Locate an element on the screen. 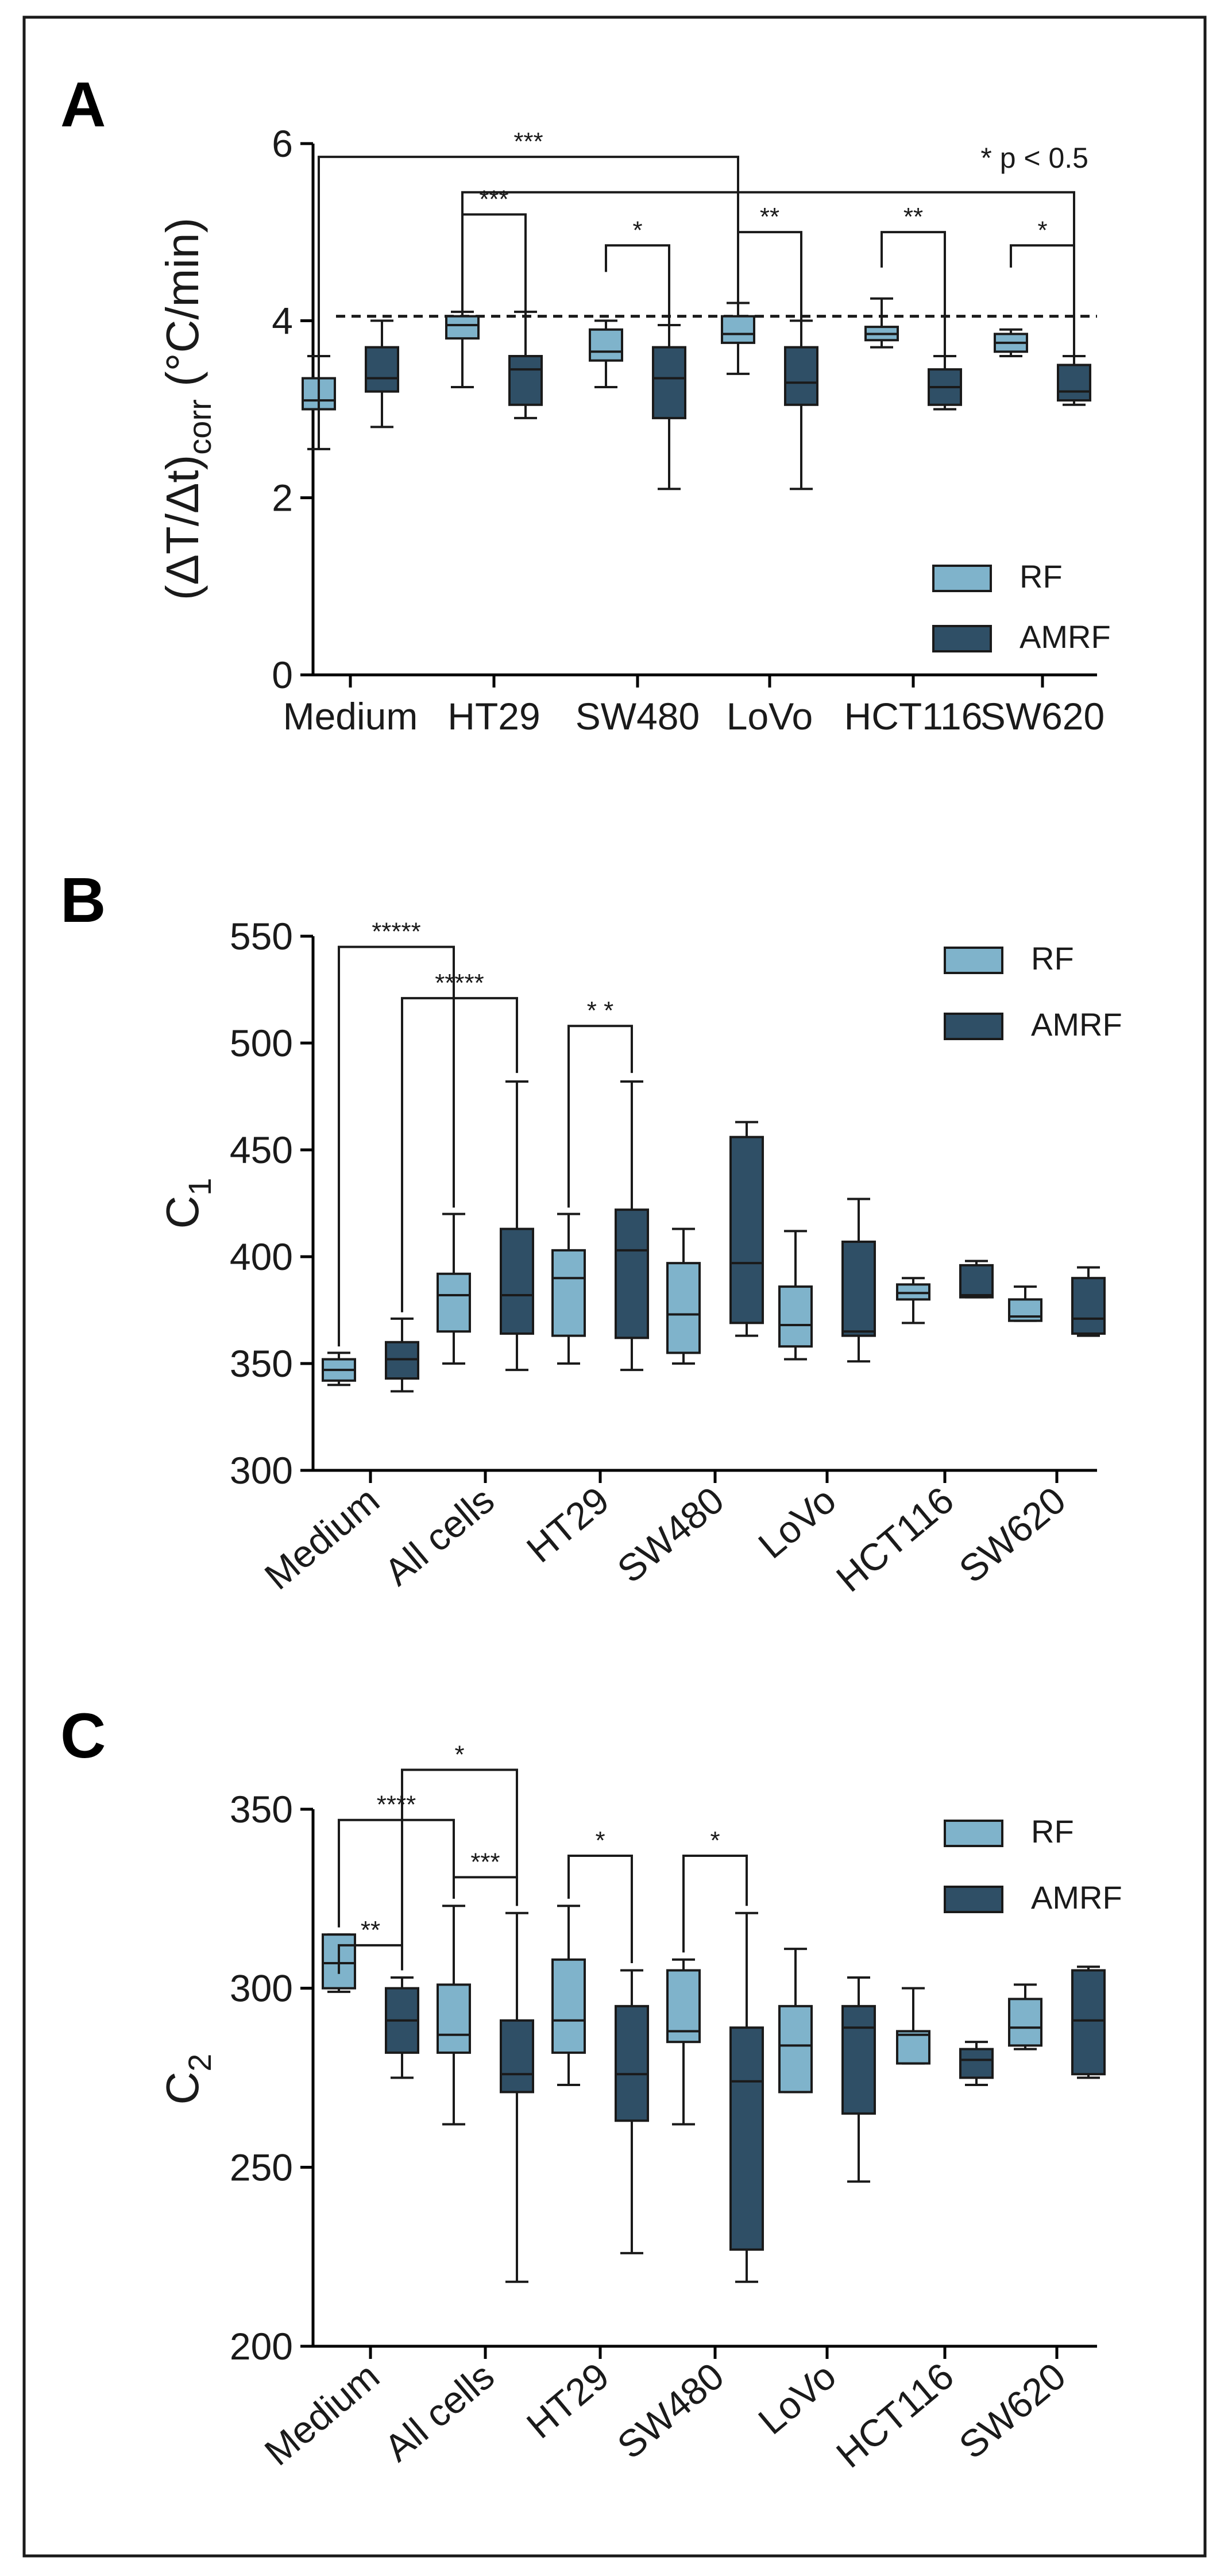  panel-c-legend-swatch-rf is located at coordinates (974, 1833).